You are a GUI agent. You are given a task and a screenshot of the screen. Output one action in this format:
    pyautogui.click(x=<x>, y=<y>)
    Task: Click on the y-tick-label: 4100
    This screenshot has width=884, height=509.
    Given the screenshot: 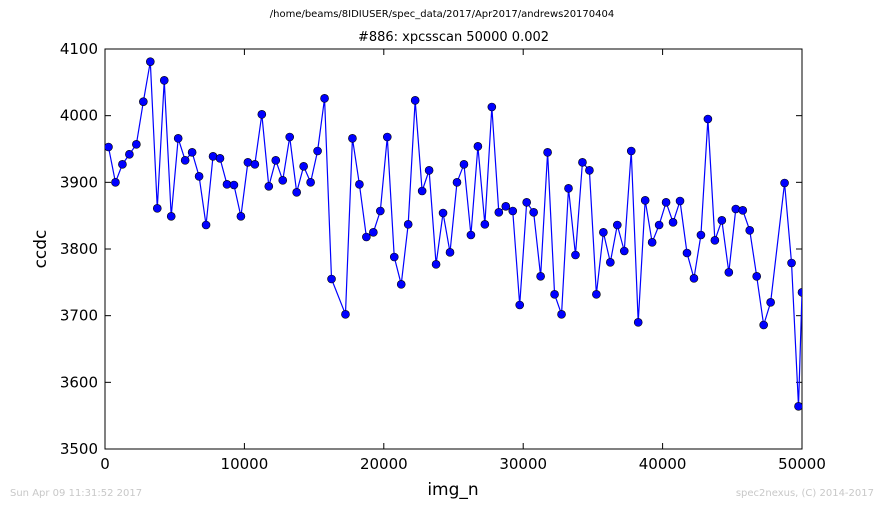 What is the action you would take?
    pyautogui.click(x=79, y=49)
    